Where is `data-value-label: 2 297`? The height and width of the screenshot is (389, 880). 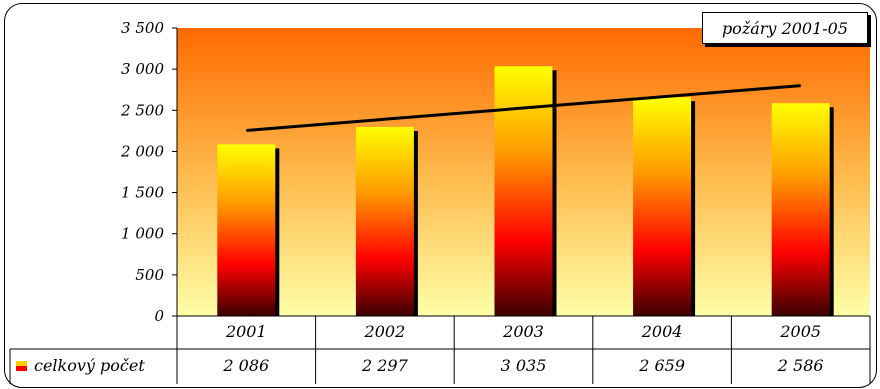 data-value-label: 2 297 is located at coordinates (385, 365).